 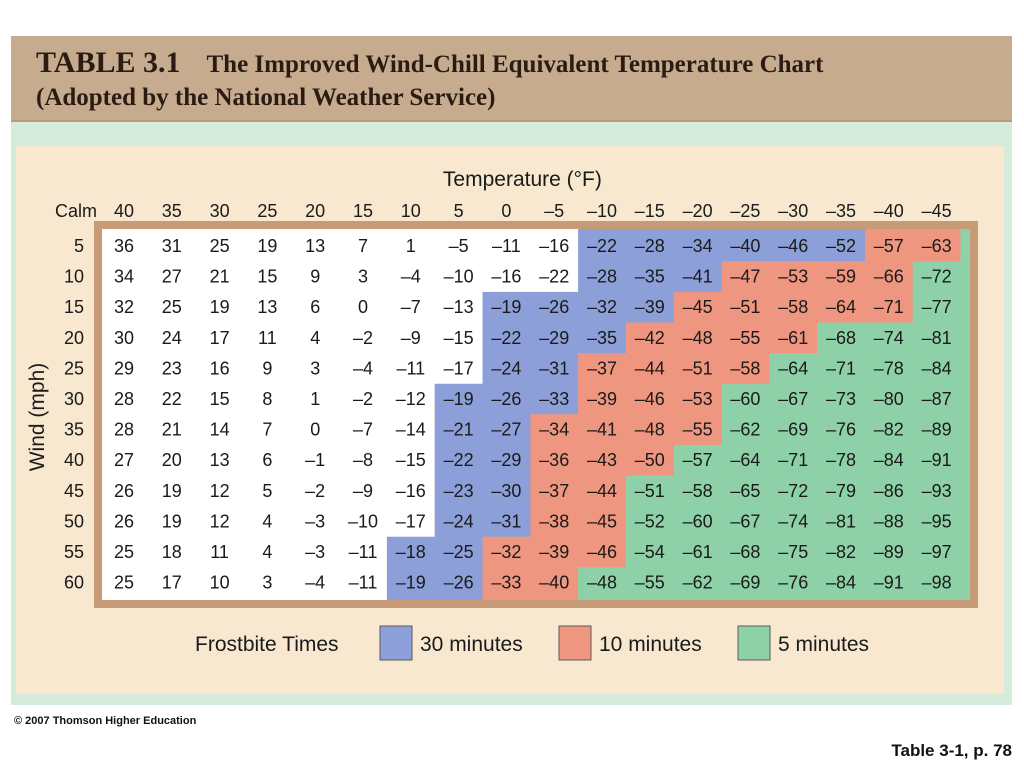 What do you see at coordinates (172, 277) in the screenshot?
I see `wind-chill-value: 27` at bounding box center [172, 277].